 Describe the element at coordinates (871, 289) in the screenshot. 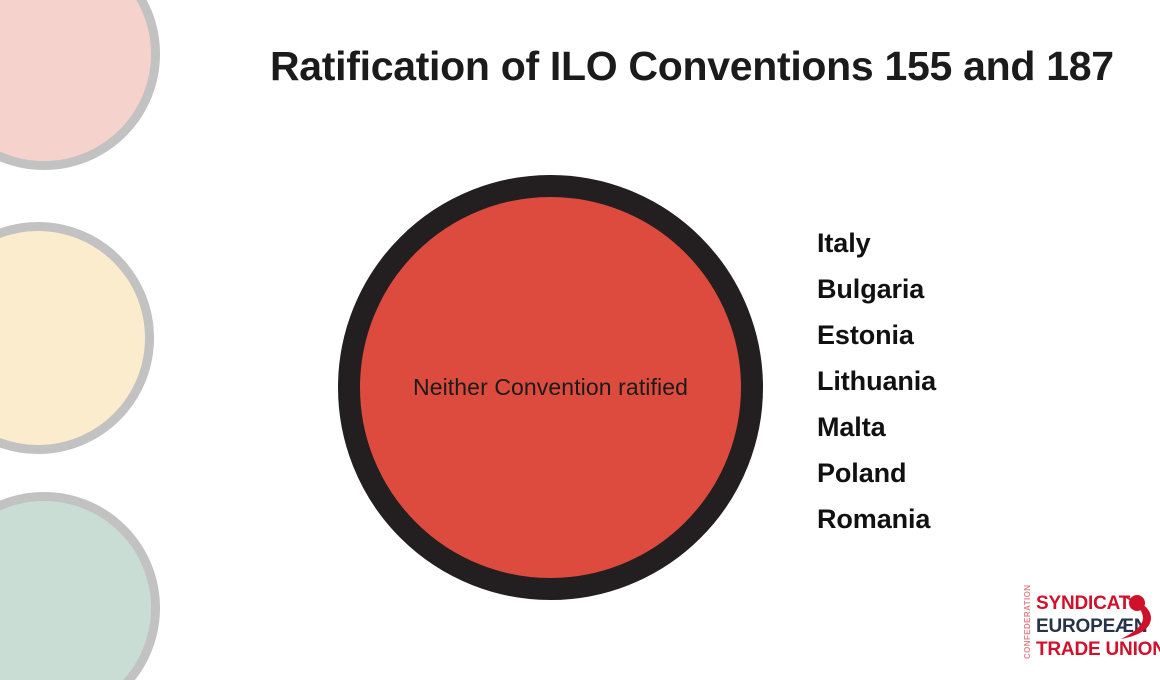

I see `list-item: Bulgaria` at that location.